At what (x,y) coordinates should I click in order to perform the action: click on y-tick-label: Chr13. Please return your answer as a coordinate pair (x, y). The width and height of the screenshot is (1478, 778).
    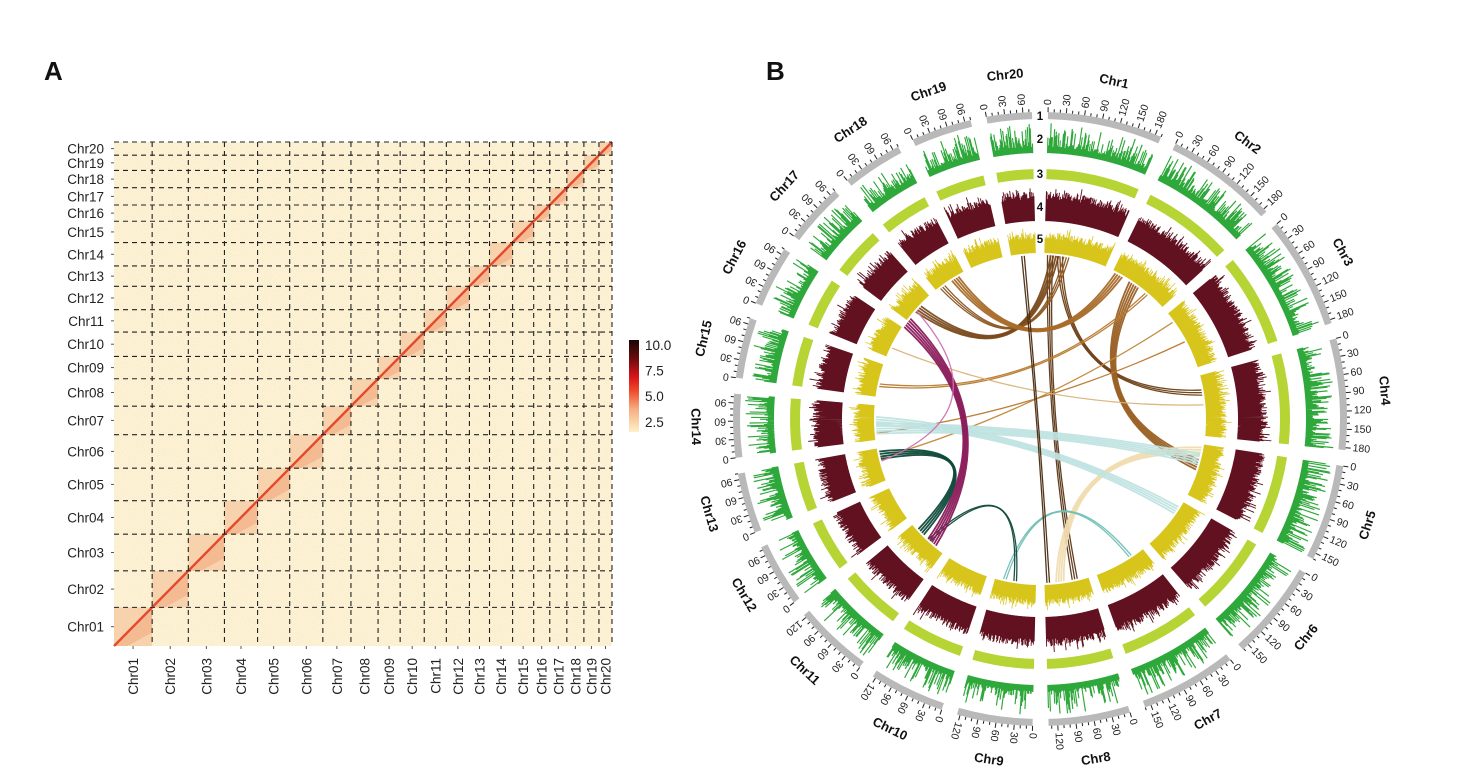
    Looking at the image, I should click on (85, 276).